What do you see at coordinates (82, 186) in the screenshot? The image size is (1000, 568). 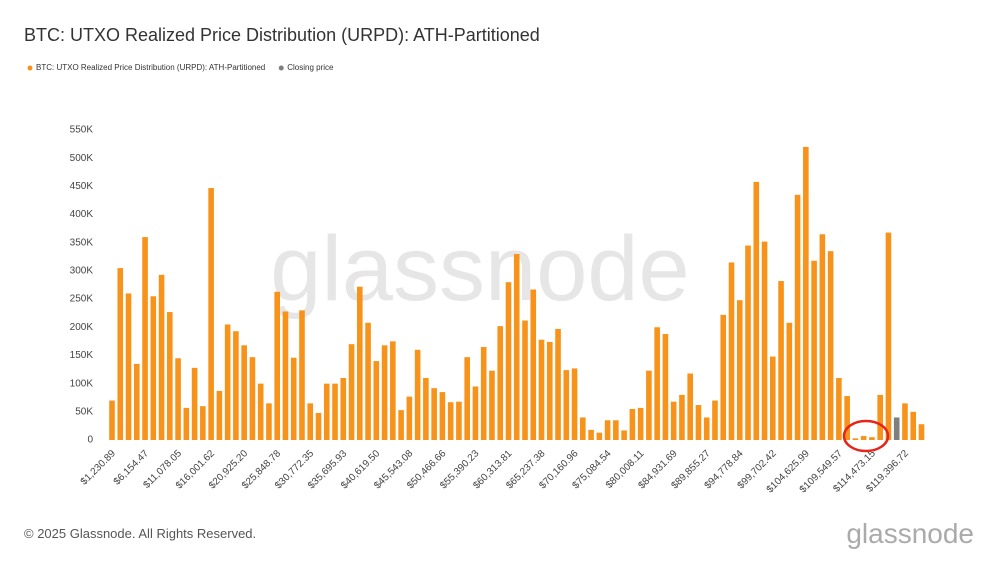 I see `y-tick-label: 450K` at bounding box center [82, 186].